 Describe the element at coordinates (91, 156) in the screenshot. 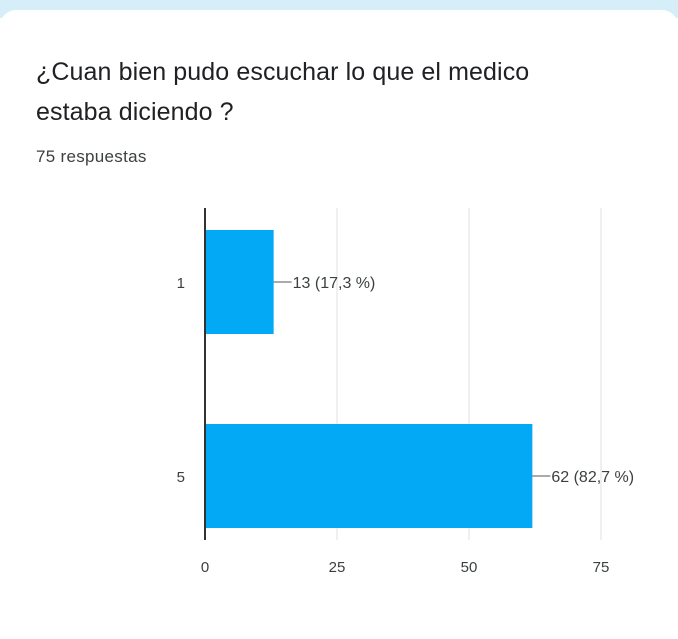

I see `response-count: 75 respuestas` at that location.